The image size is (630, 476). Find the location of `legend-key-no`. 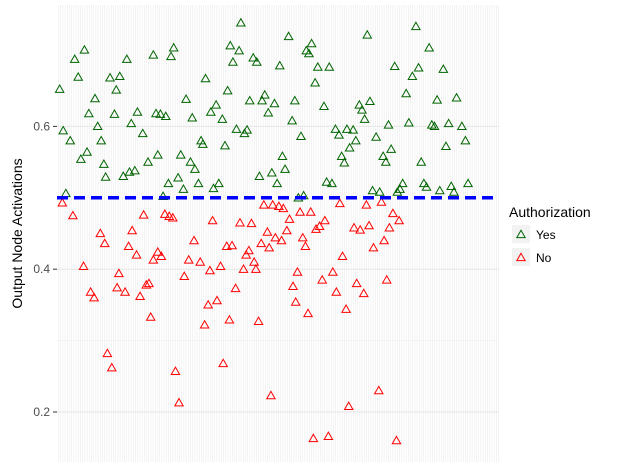

legend-key-no is located at coordinates (521, 257).